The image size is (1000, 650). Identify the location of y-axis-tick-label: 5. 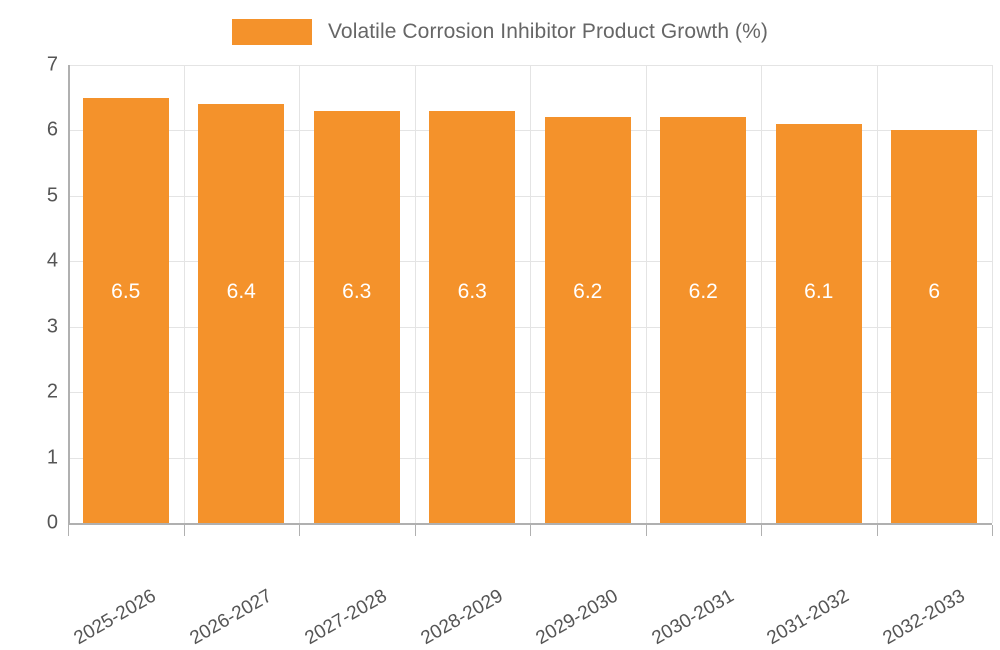
(52, 195).